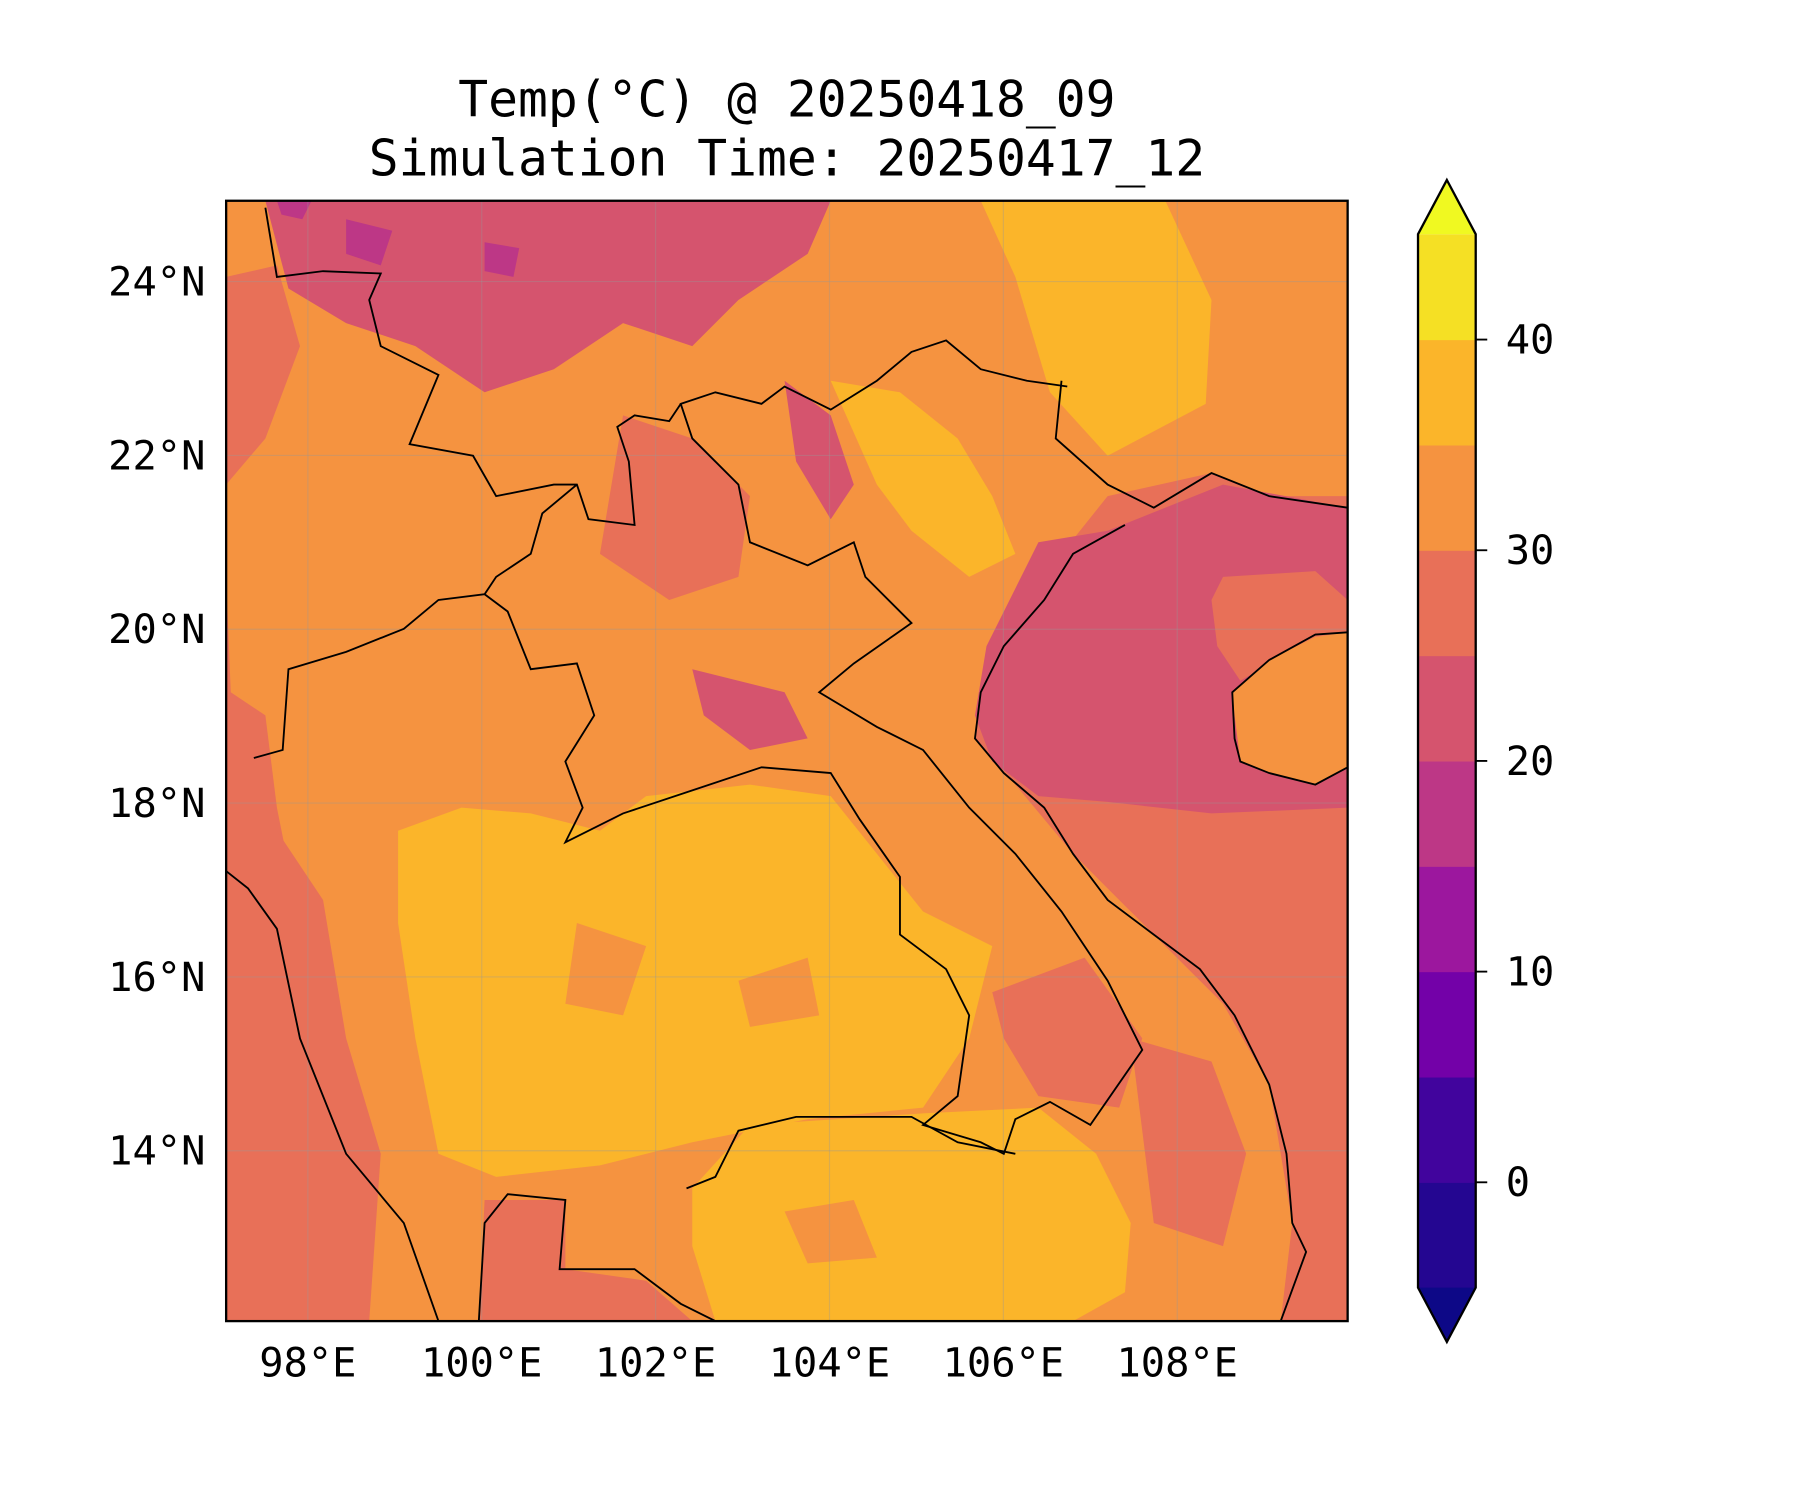 This screenshot has width=1800, height=1500. Describe the element at coordinates (1530, 761) in the screenshot. I see `colorbar-tick-label: 20` at that location.